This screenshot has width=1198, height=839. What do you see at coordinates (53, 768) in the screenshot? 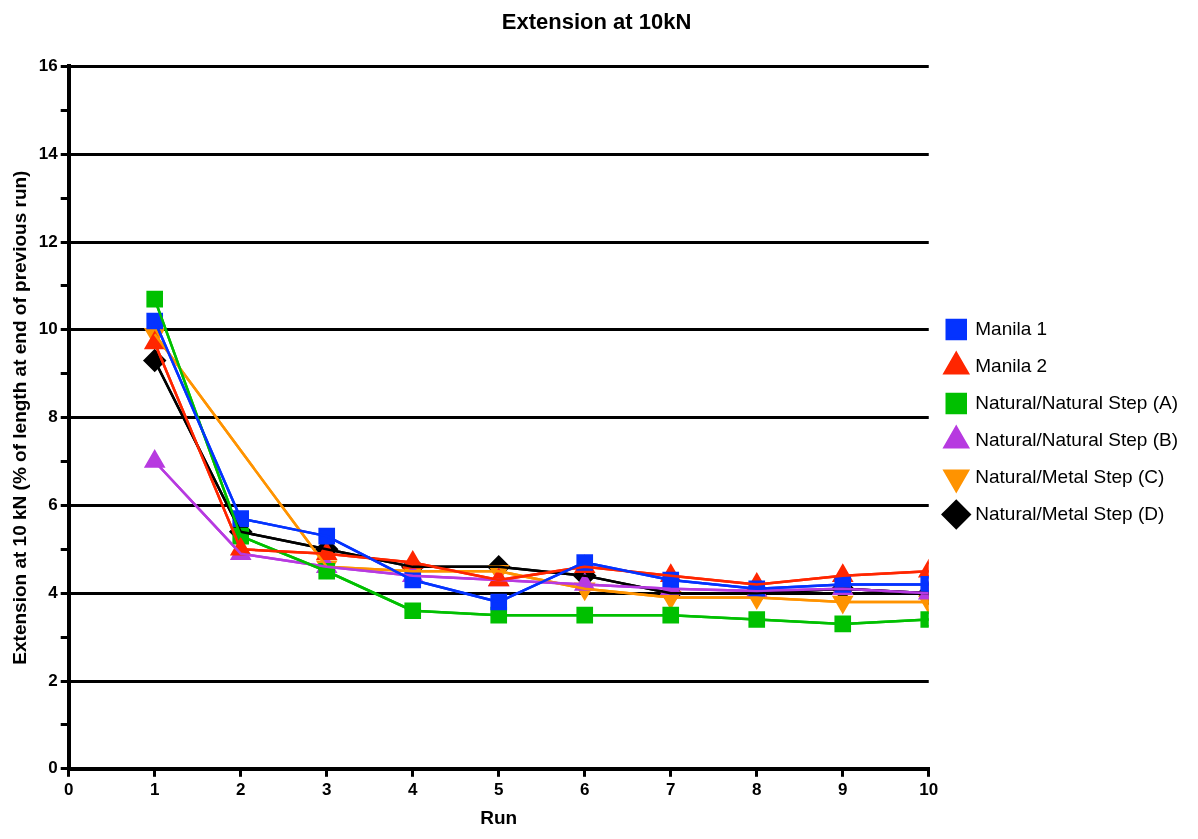
I see `y-tick-label: 0` at bounding box center [53, 768].